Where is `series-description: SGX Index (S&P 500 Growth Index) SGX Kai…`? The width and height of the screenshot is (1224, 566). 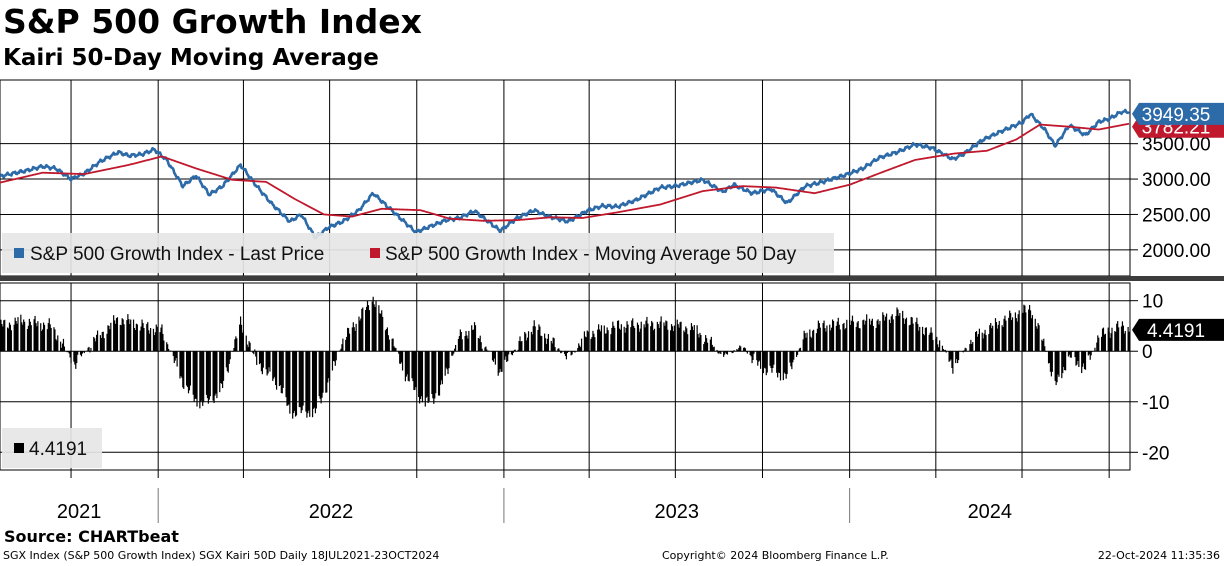
series-description: SGX Index (S&P 500 Growth Index) SGX Kai… is located at coordinates (221, 555).